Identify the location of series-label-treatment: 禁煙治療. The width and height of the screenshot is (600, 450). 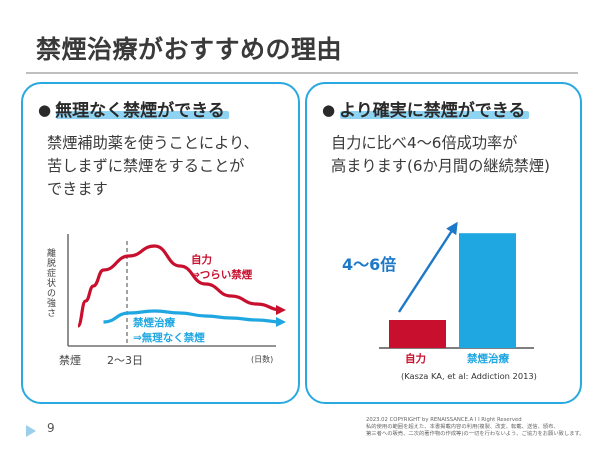
(153, 322).